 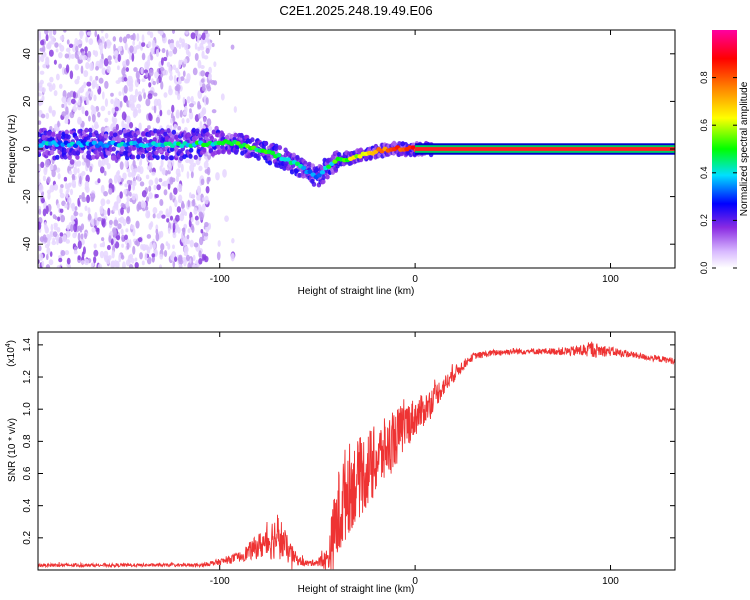 What do you see at coordinates (27, 149) in the screenshot?
I see `y-tick-label: 0` at bounding box center [27, 149].